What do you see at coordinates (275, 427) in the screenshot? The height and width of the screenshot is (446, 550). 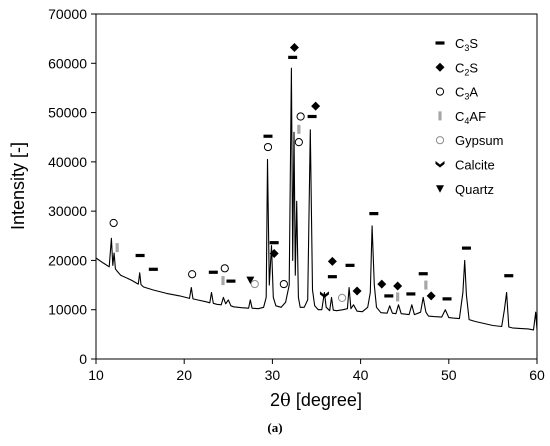 I see `figure-caption: (a)` at bounding box center [275, 427].